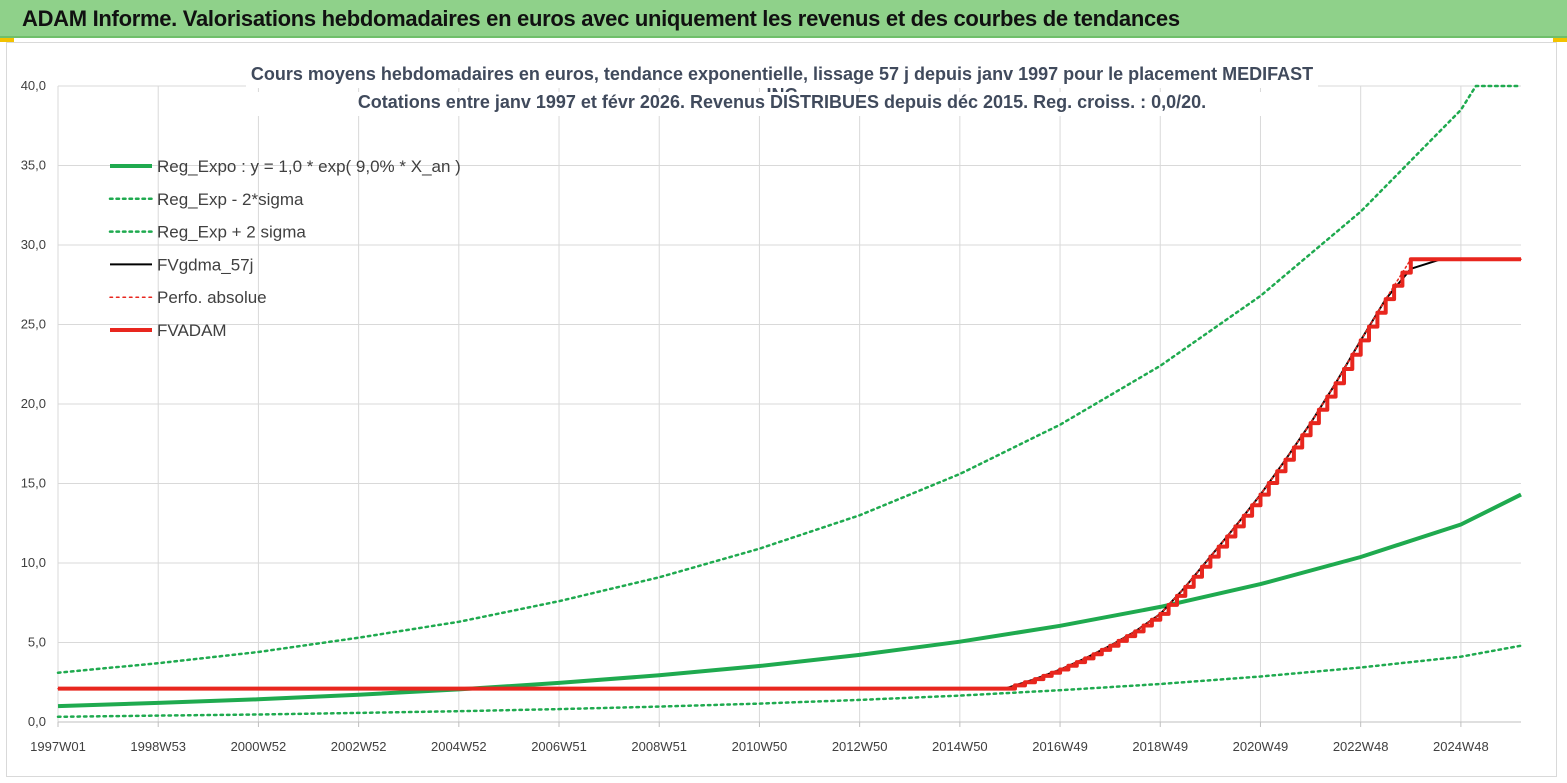 The height and width of the screenshot is (783, 1567). What do you see at coordinates (1261, 746) in the screenshot?
I see `x-tick-label: 2020W49` at bounding box center [1261, 746].